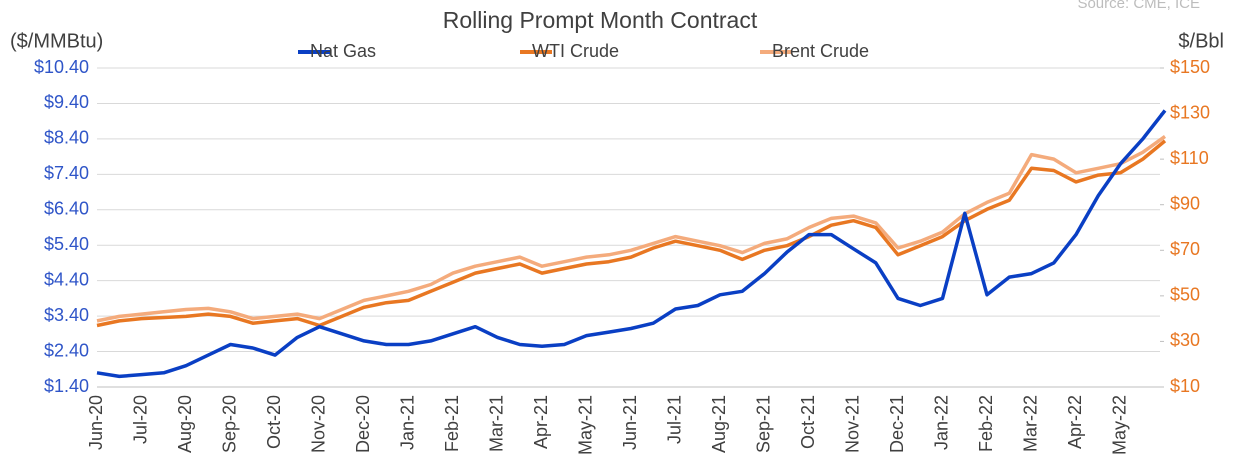  What do you see at coordinates (56, 41) in the screenshot?
I see `y-axis-label: ($/MMBtu)` at bounding box center [56, 41].